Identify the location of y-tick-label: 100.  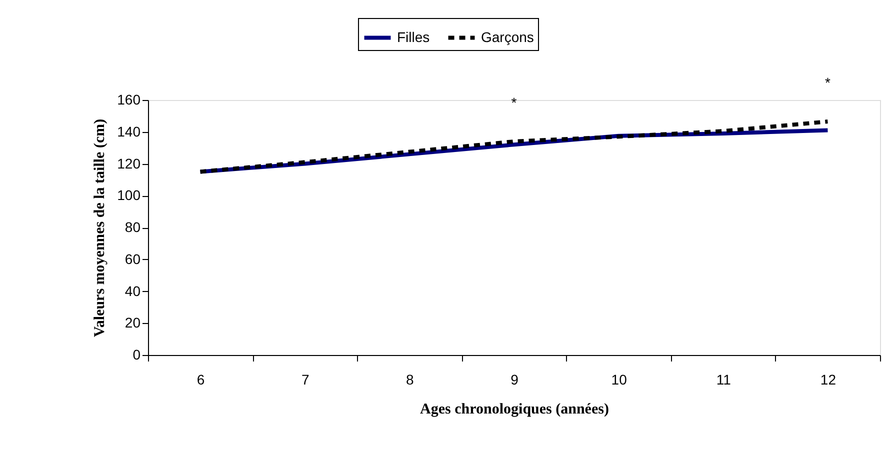
(129, 195).